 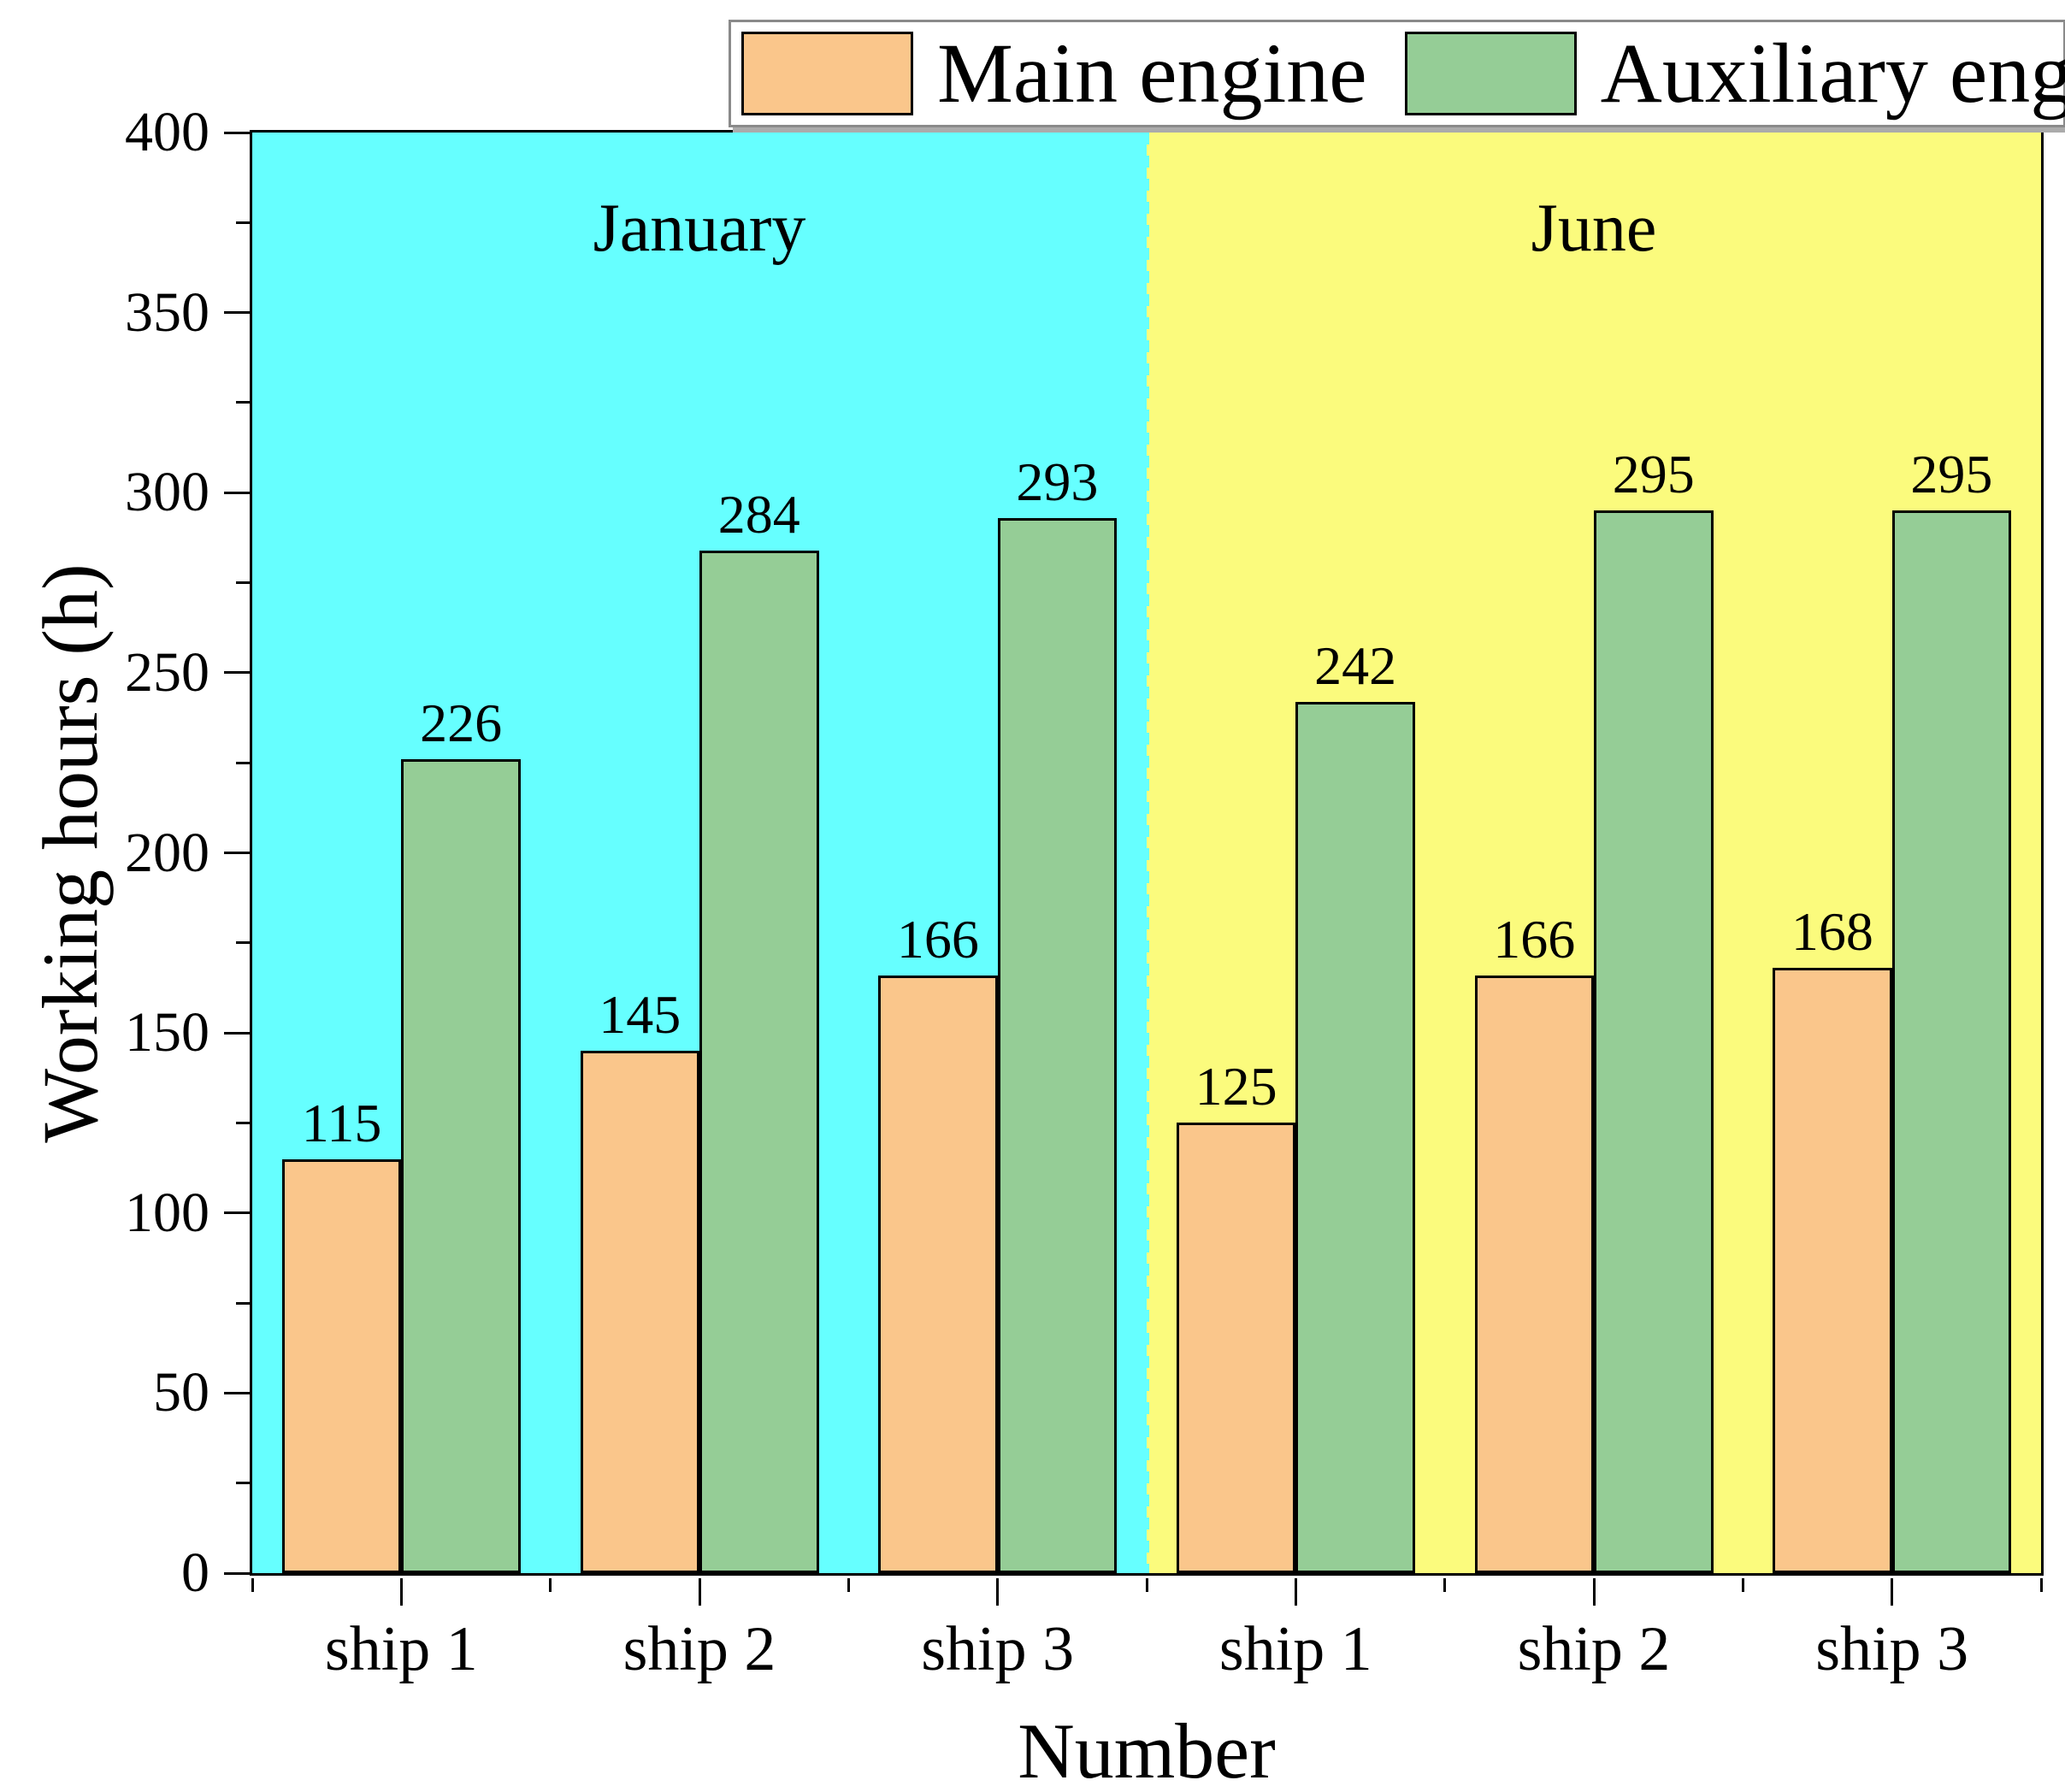 I want to click on y-axis-tick-label: 150, so click(x=167, y=1032).